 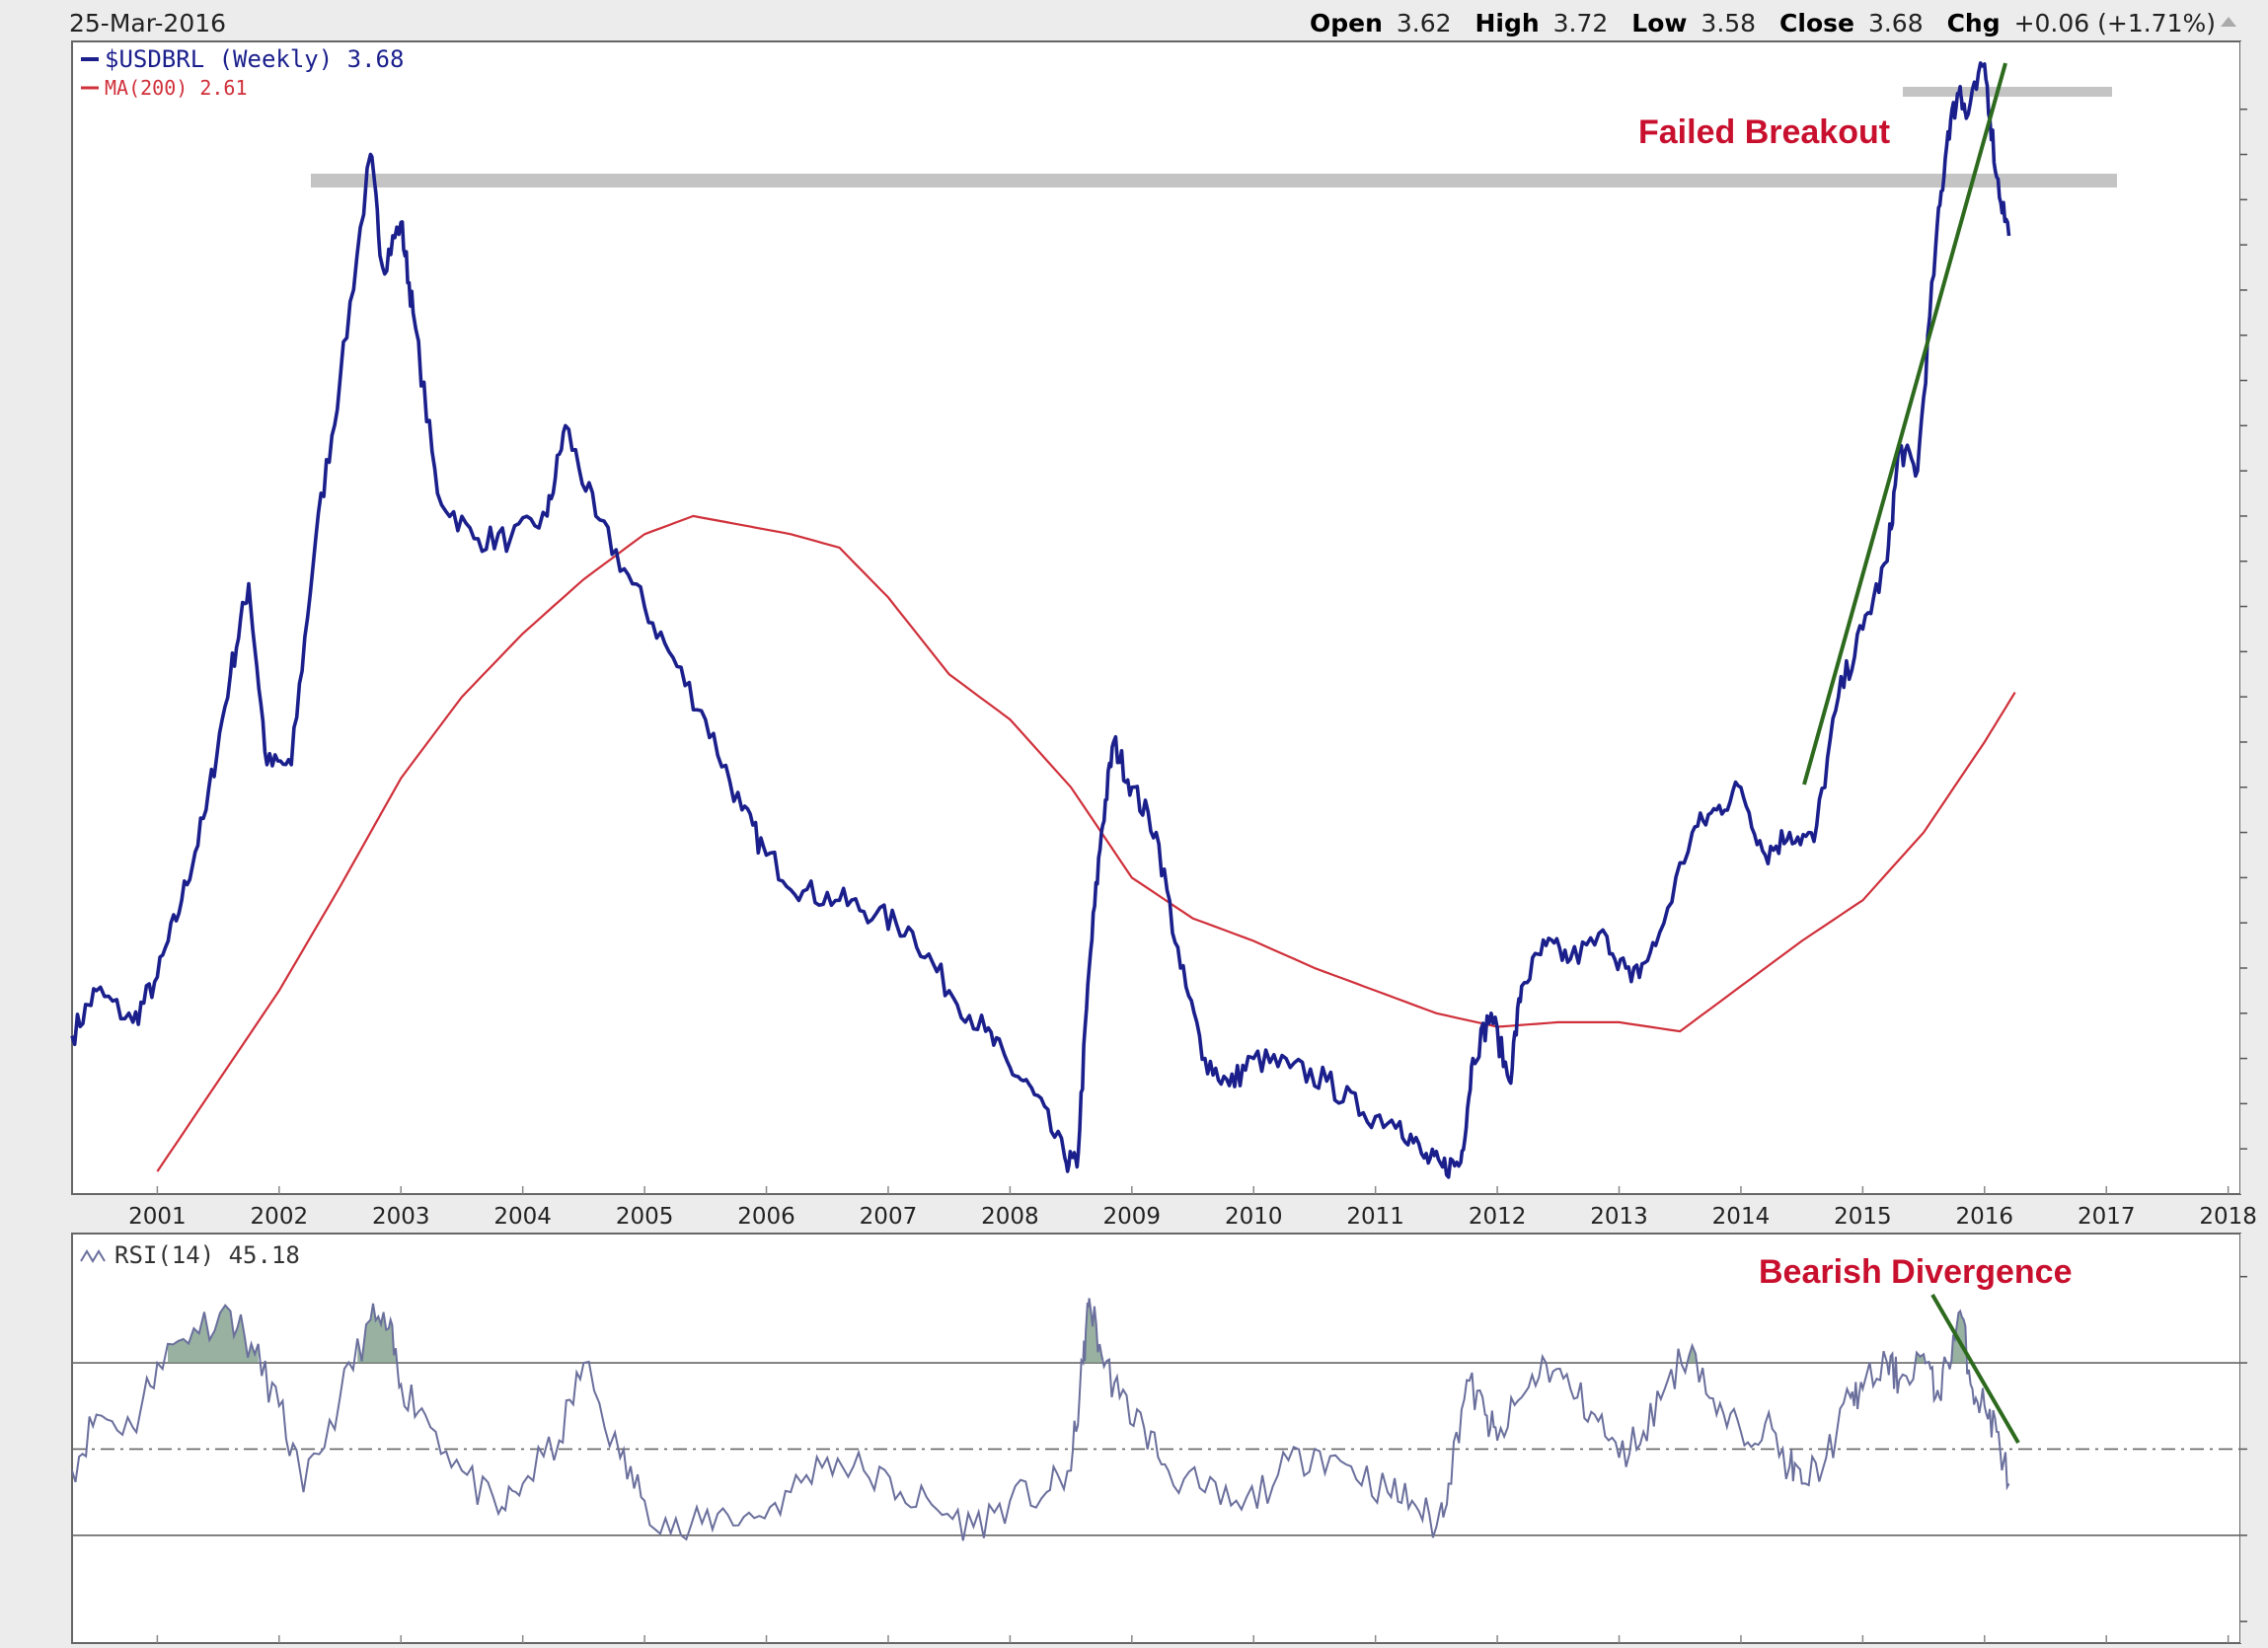 What do you see at coordinates (401, 1217) in the screenshot?
I see `x-tick-label: 2003` at bounding box center [401, 1217].